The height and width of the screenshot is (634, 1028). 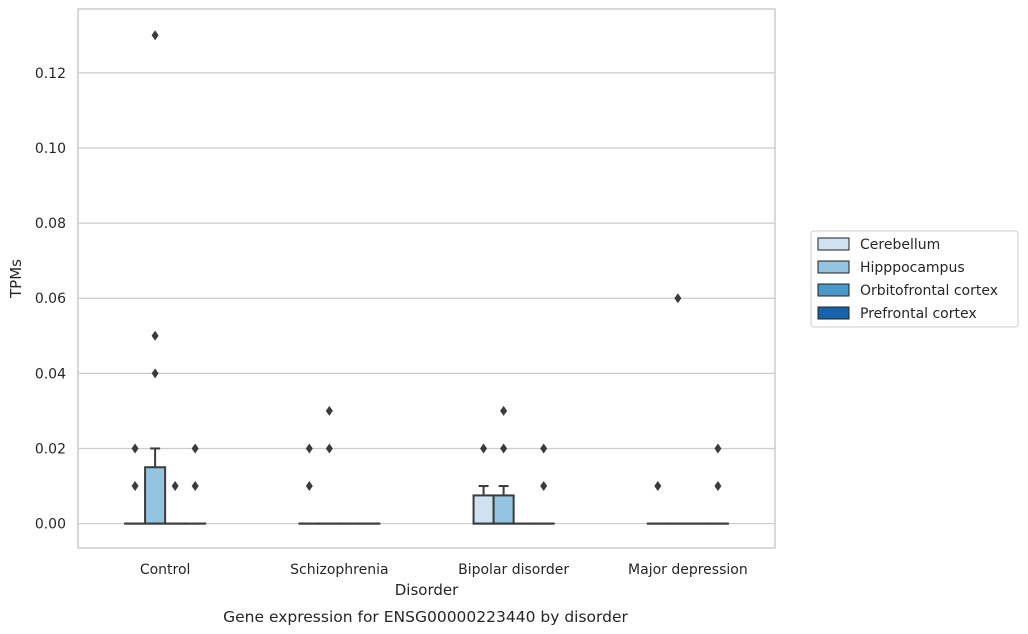 I want to click on y-tick-label: 0.10, so click(x=50, y=149).